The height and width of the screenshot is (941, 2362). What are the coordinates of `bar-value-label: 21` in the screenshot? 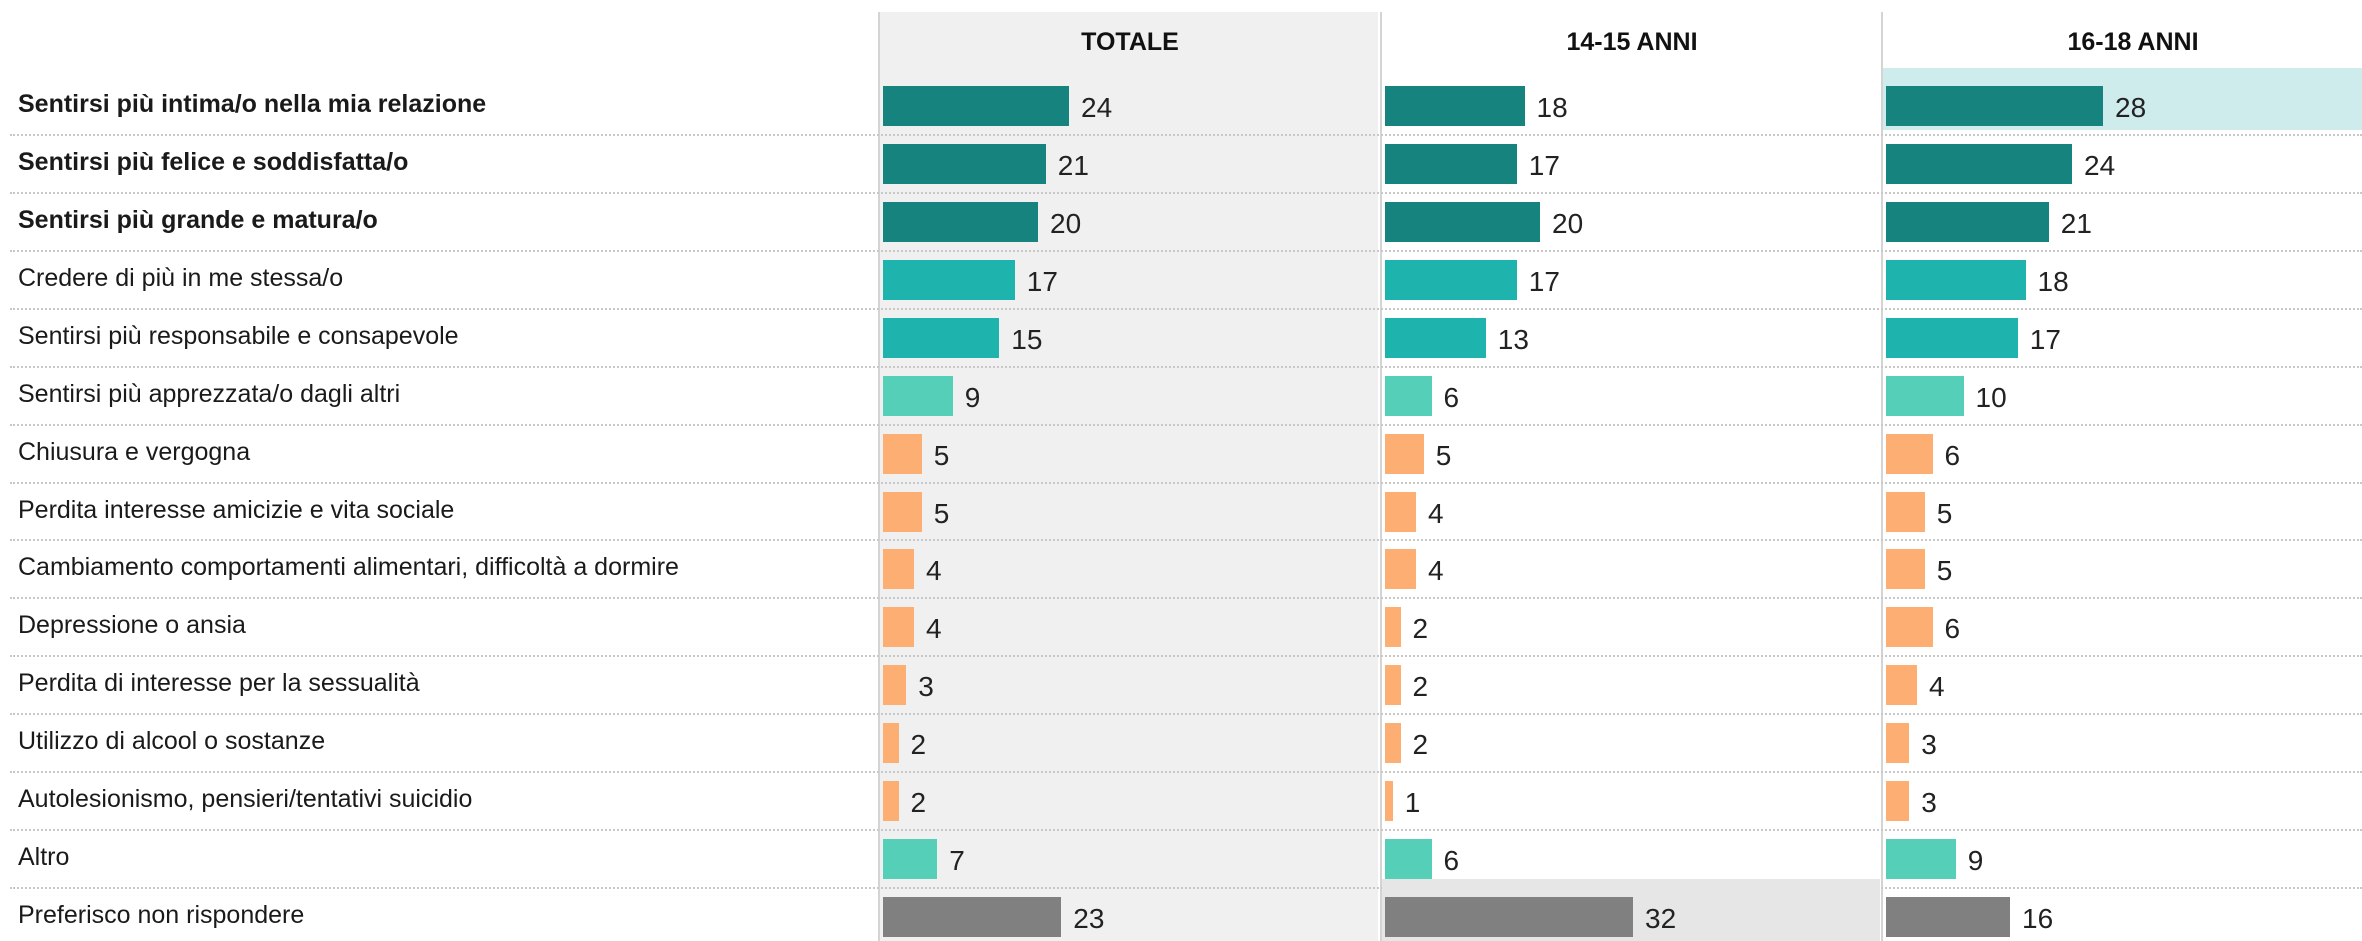 It's located at (1073, 165).